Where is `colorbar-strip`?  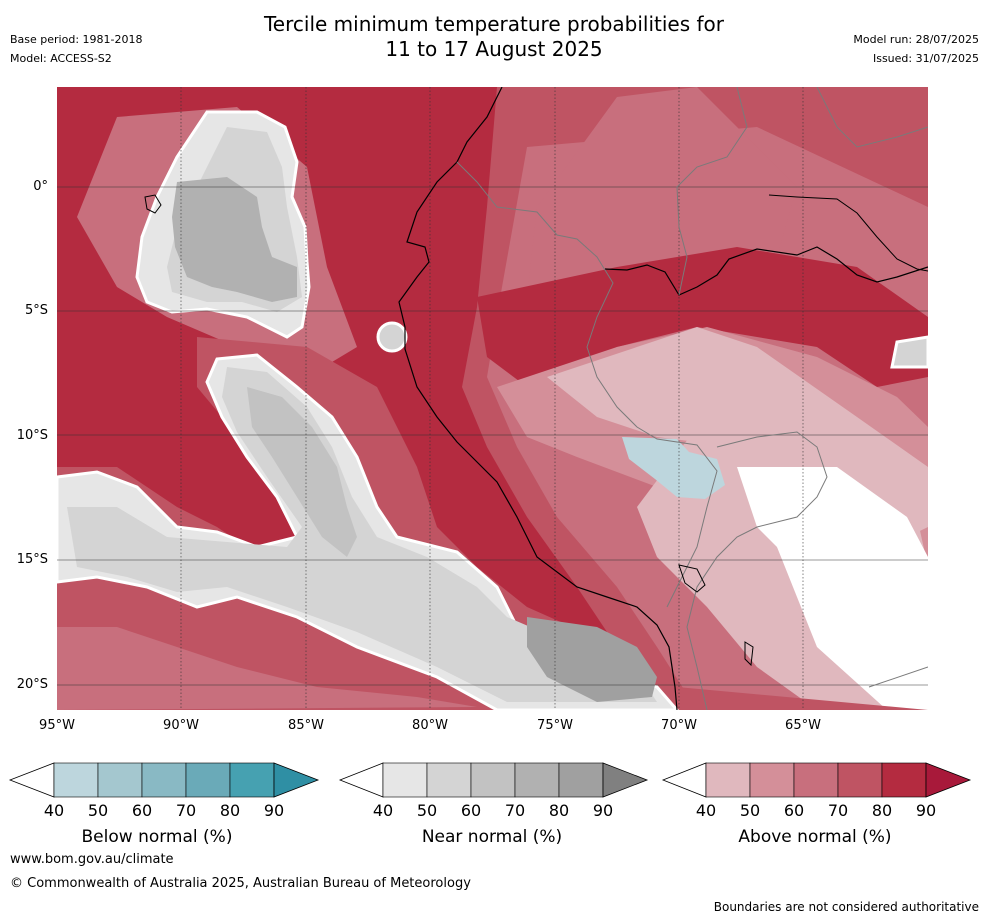 colorbar-strip is located at coordinates (490, 780).